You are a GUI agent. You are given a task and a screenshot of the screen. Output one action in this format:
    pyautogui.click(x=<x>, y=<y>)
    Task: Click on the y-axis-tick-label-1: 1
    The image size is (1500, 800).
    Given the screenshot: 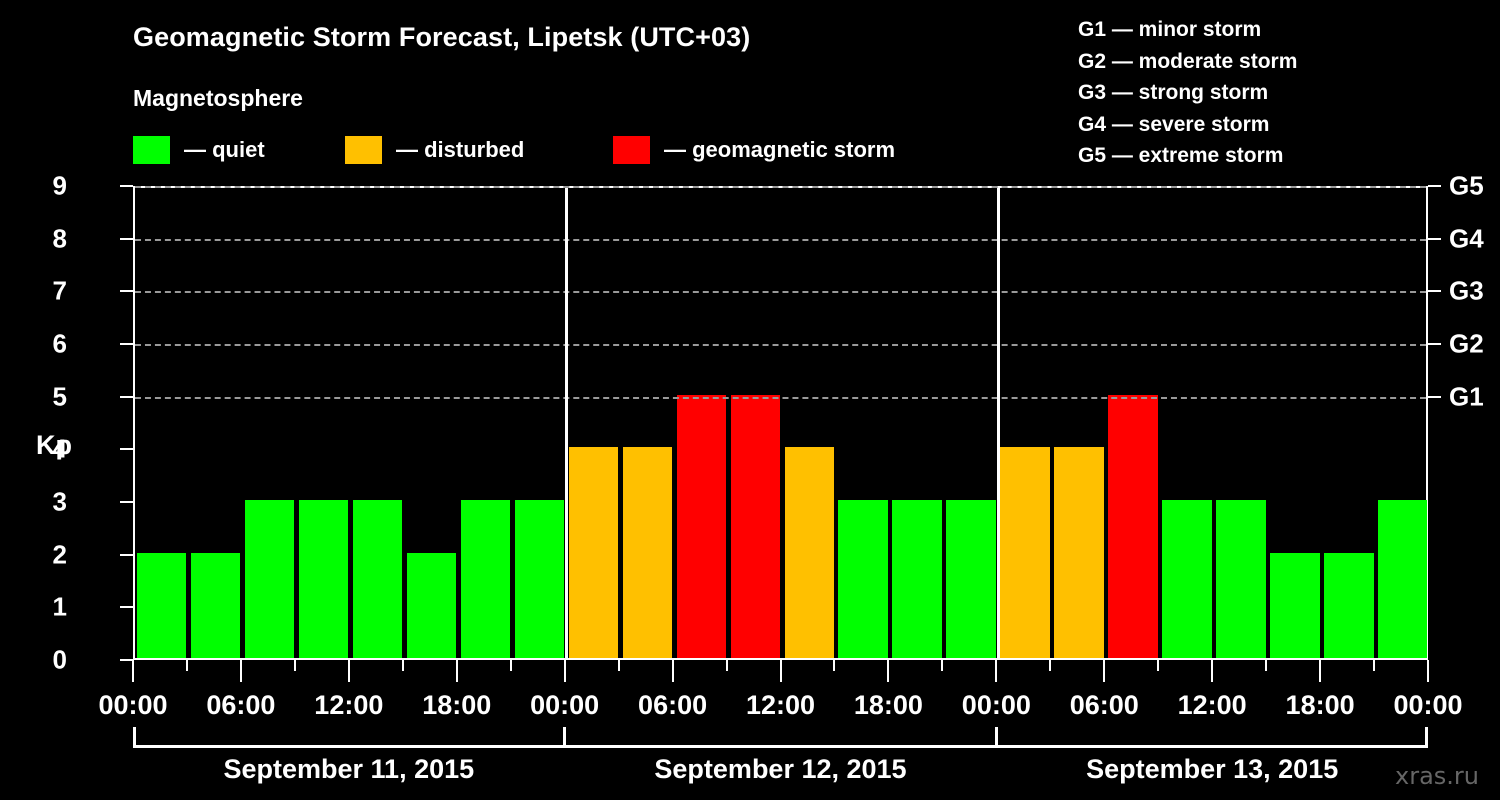 What is the action you would take?
    pyautogui.click(x=59, y=606)
    